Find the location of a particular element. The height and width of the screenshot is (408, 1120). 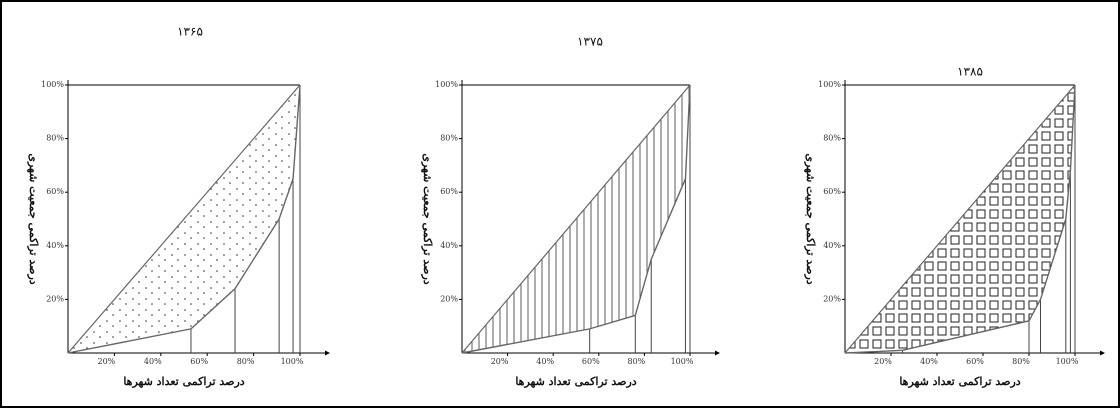

chart-title: ۱۳۷۵ is located at coordinates (590, 42).